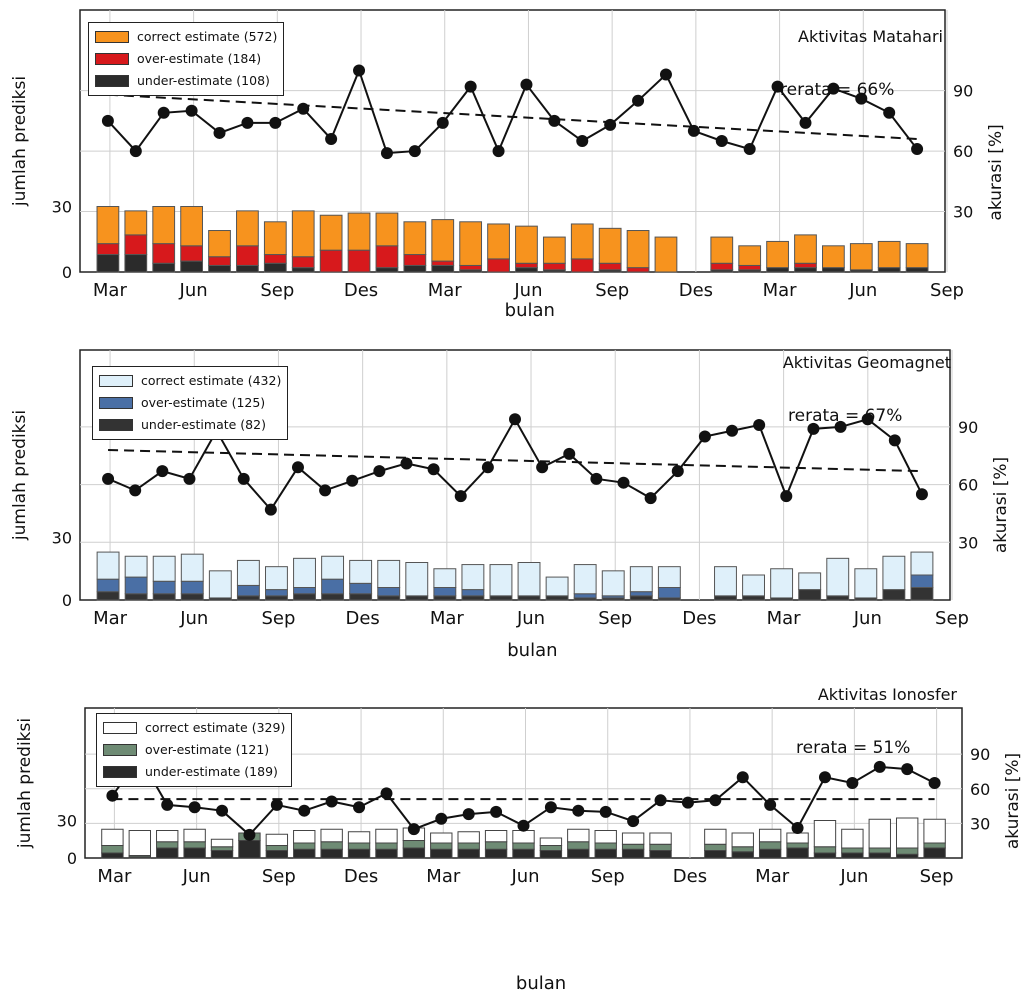 Image resolution: width=1021 pixels, height=1002 pixels. I want to click on legend-label: under-estimate (189), so click(211, 771).